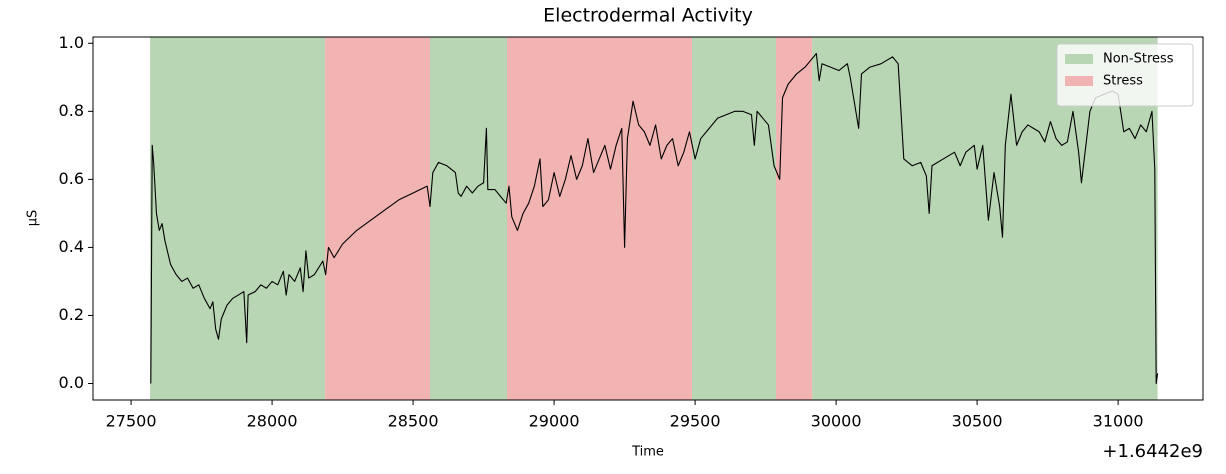 This screenshot has width=1226, height=474. Describe the element at coordinates (71, 110) in the screenshot. I see `y-tick-label: 0.8` at that location.